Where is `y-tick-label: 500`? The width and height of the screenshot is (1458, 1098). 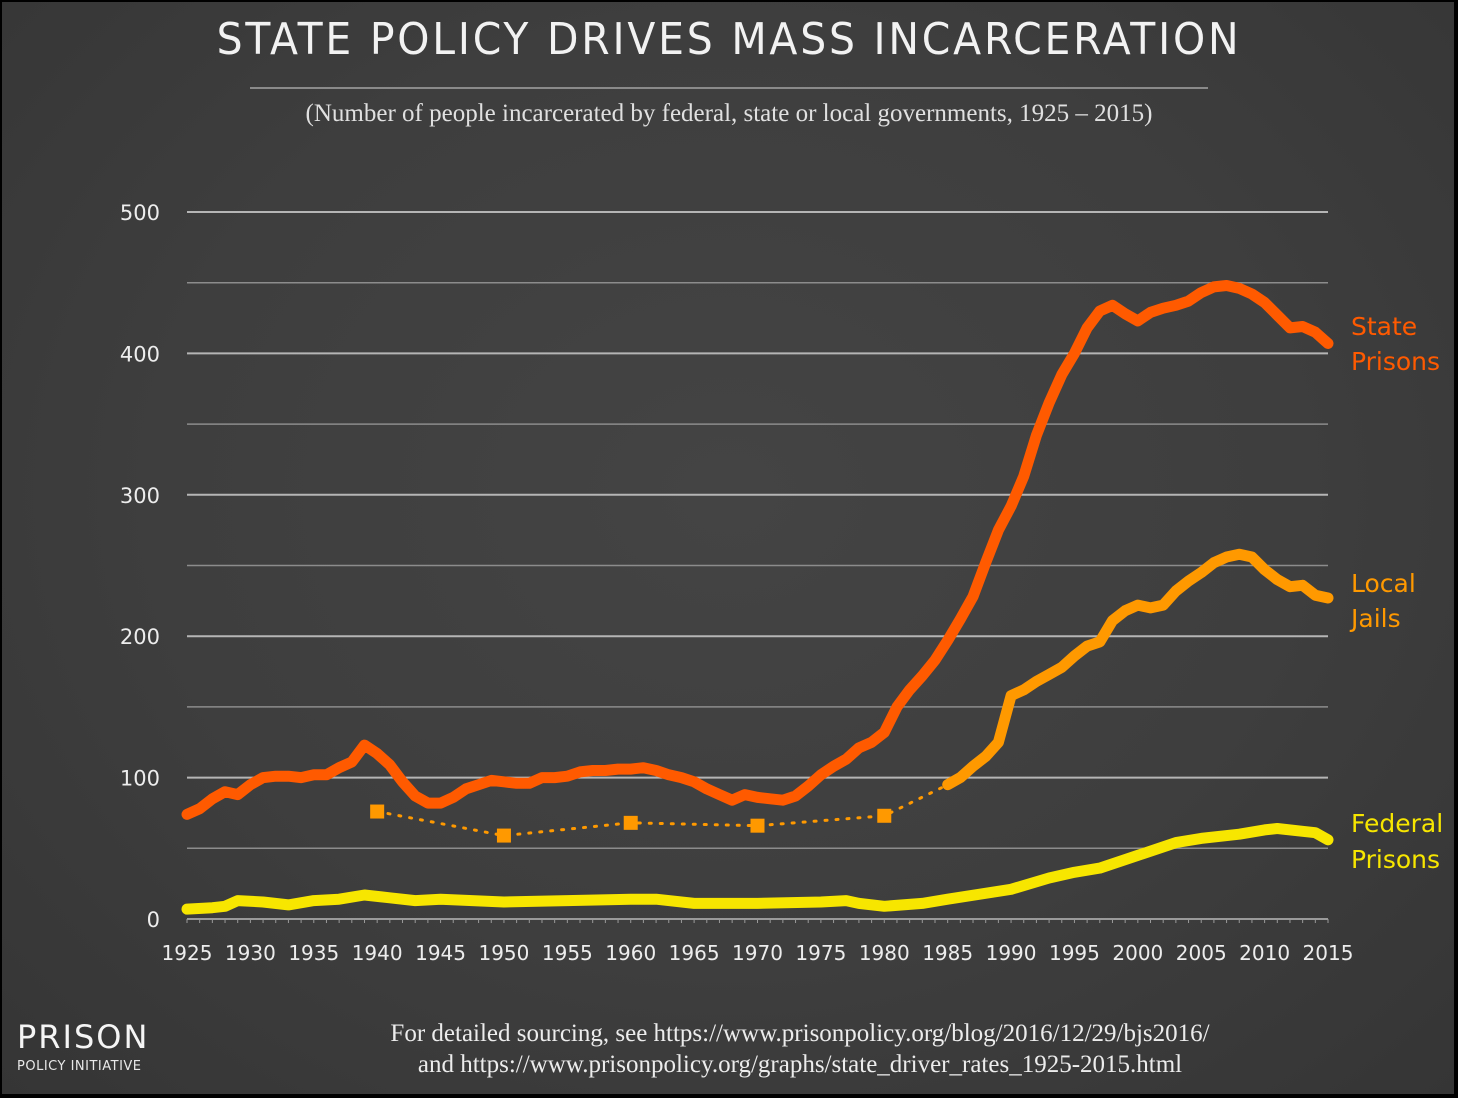 y-tick-label: 500 is located at coordinates (140, 213).